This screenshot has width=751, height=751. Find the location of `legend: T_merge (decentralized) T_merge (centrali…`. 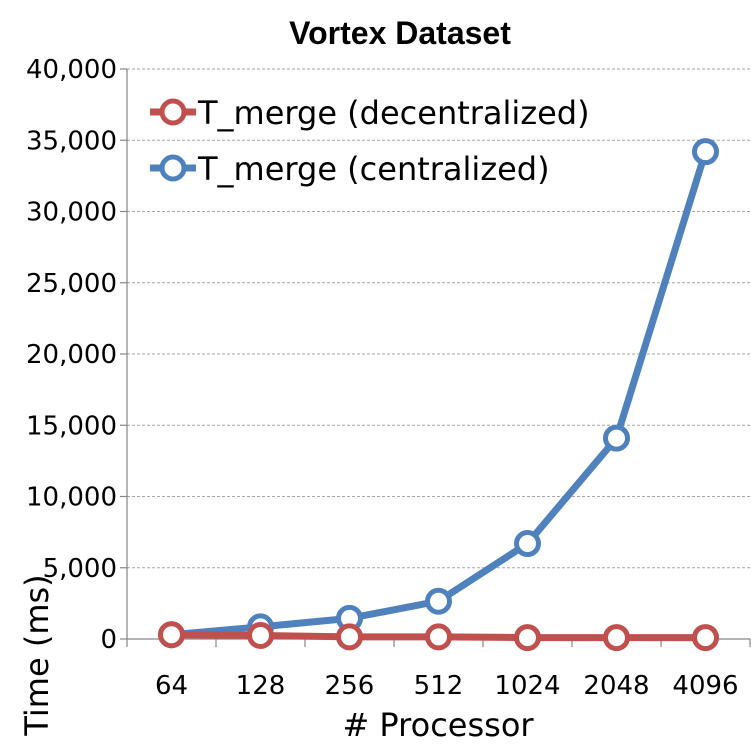

legend: T_merge (decentralized) T_merge (centrali… is located at coordinates (370, 141).